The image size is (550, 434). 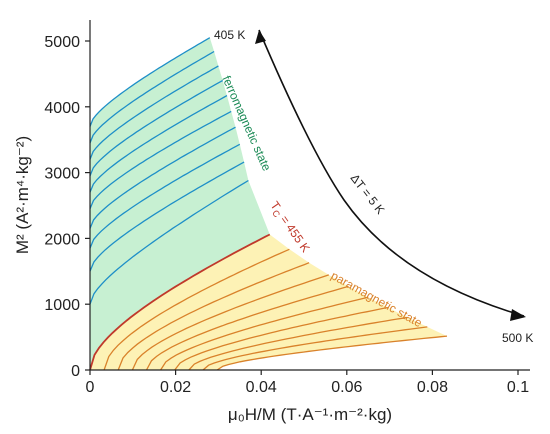 I want to click on isotherm-460k, so click(x=196, y=309).